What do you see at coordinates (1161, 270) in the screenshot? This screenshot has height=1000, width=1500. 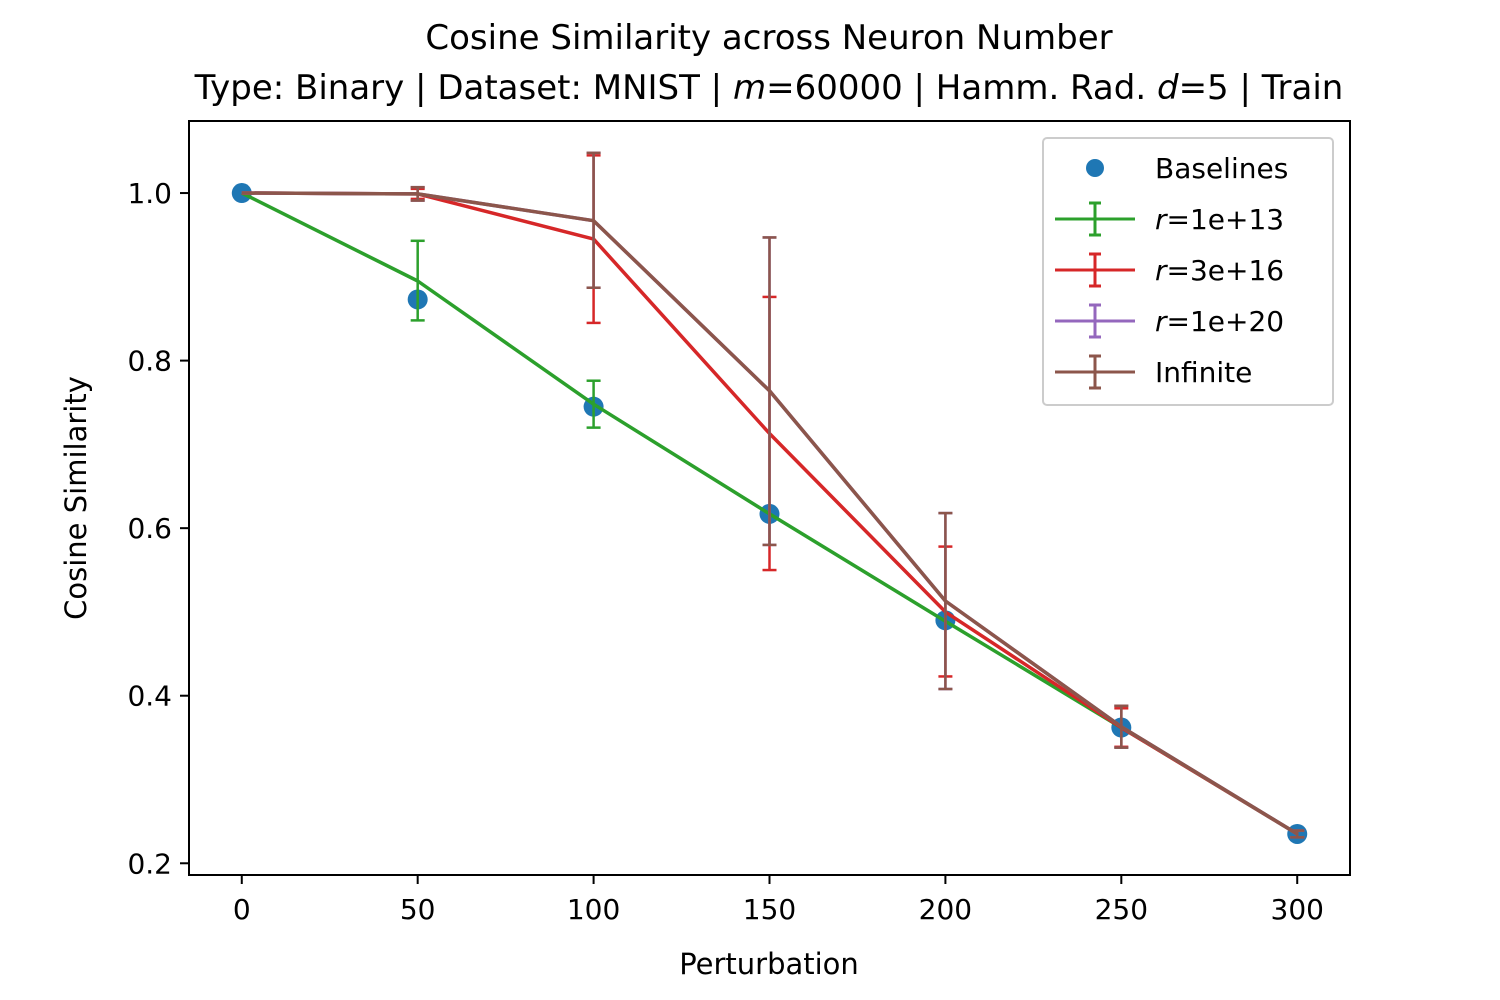 I see `legend-label-r-3e16-variable: r` at bounding box center [1161, 270].